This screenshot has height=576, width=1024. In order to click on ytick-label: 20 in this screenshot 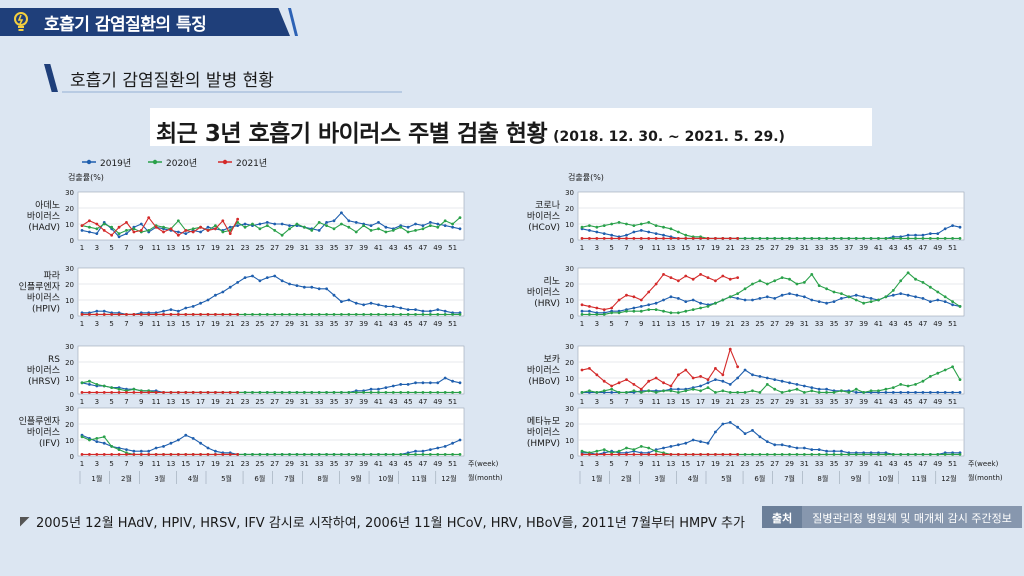, I will do `click(569, 209)`.